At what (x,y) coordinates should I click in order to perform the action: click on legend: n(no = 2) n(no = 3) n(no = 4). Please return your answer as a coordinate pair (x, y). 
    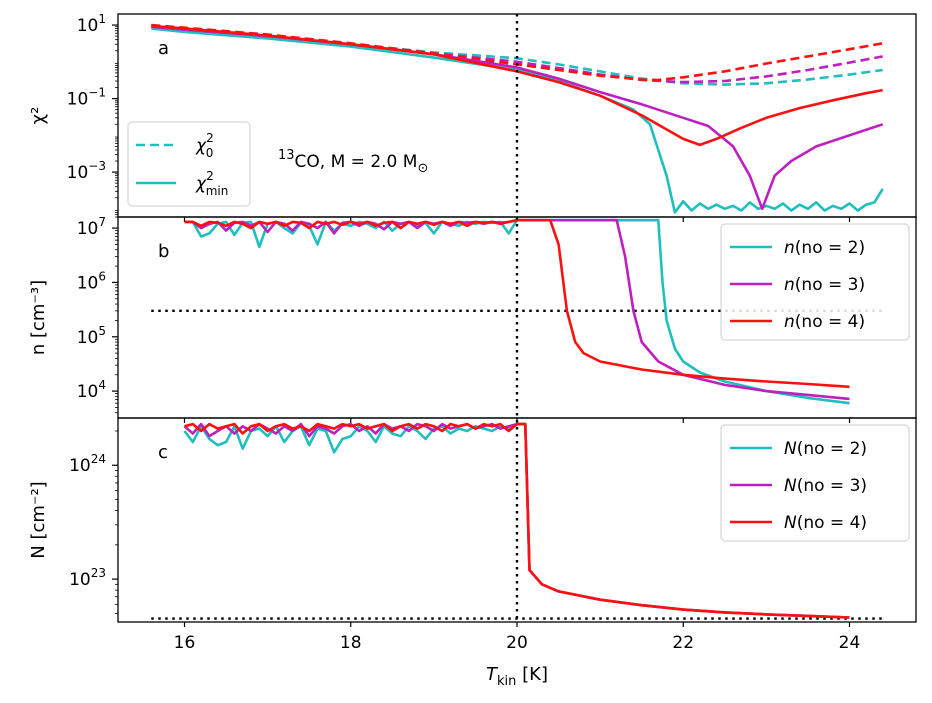
    Looking at the image, I should click on (815, 282).